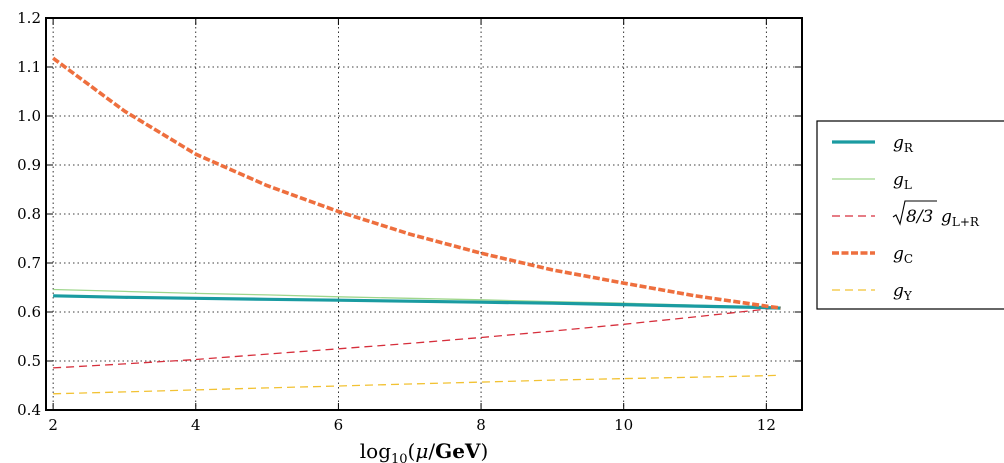 The height and width of the screenshot is (463, 1004). What do you see at coordinates (29, 116) in the screenshot?
I see `y-tick-label: 1.0` at bounding box center [29, 116].